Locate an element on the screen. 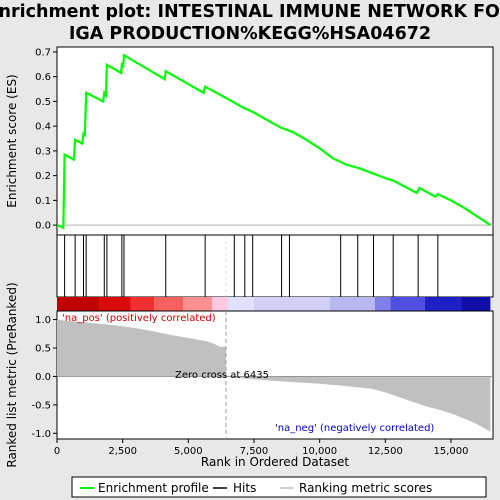 The width and height of the screenshot is (500, 500). hits-layer is located at coordinates (251, 266).